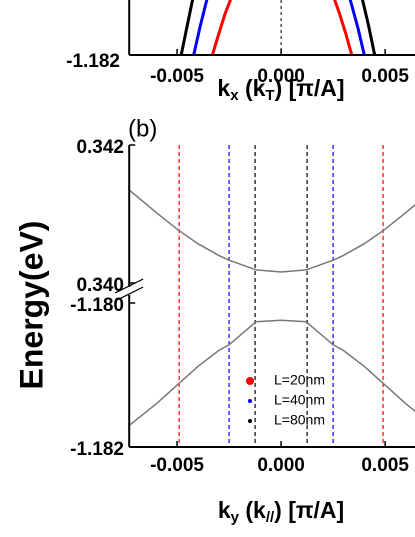  Describe the element at coordinates (299, 420) in the screenshot. I see `legend-label: L=80nm` at that location.